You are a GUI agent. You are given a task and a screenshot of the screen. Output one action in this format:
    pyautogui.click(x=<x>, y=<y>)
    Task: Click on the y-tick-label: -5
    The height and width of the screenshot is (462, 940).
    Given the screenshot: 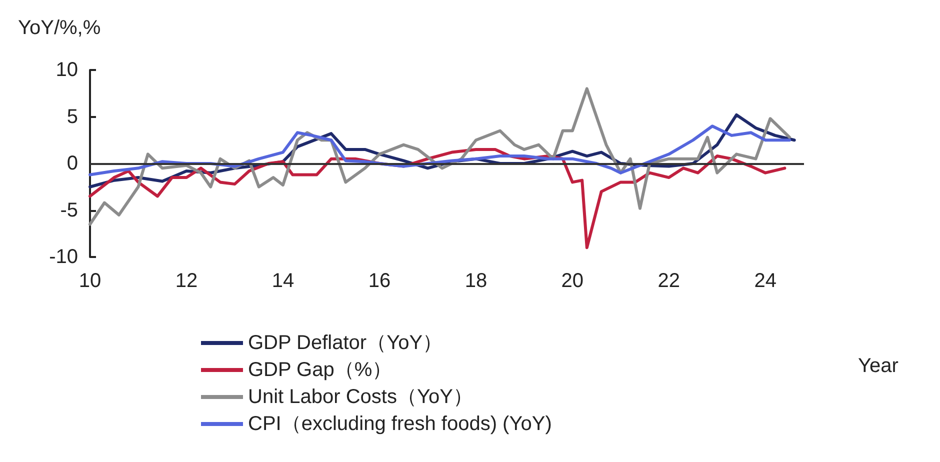 What is the action you would take?
    pyautogui.click(x=69, y=210)
    